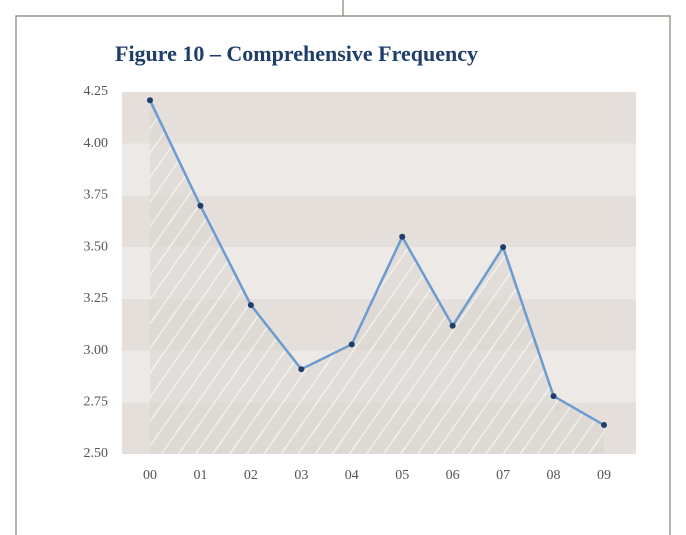 Image resolution: width=686 pixels, height=535 pixels. I want to click on y-tick-label: 3.50, so click(96, 246).